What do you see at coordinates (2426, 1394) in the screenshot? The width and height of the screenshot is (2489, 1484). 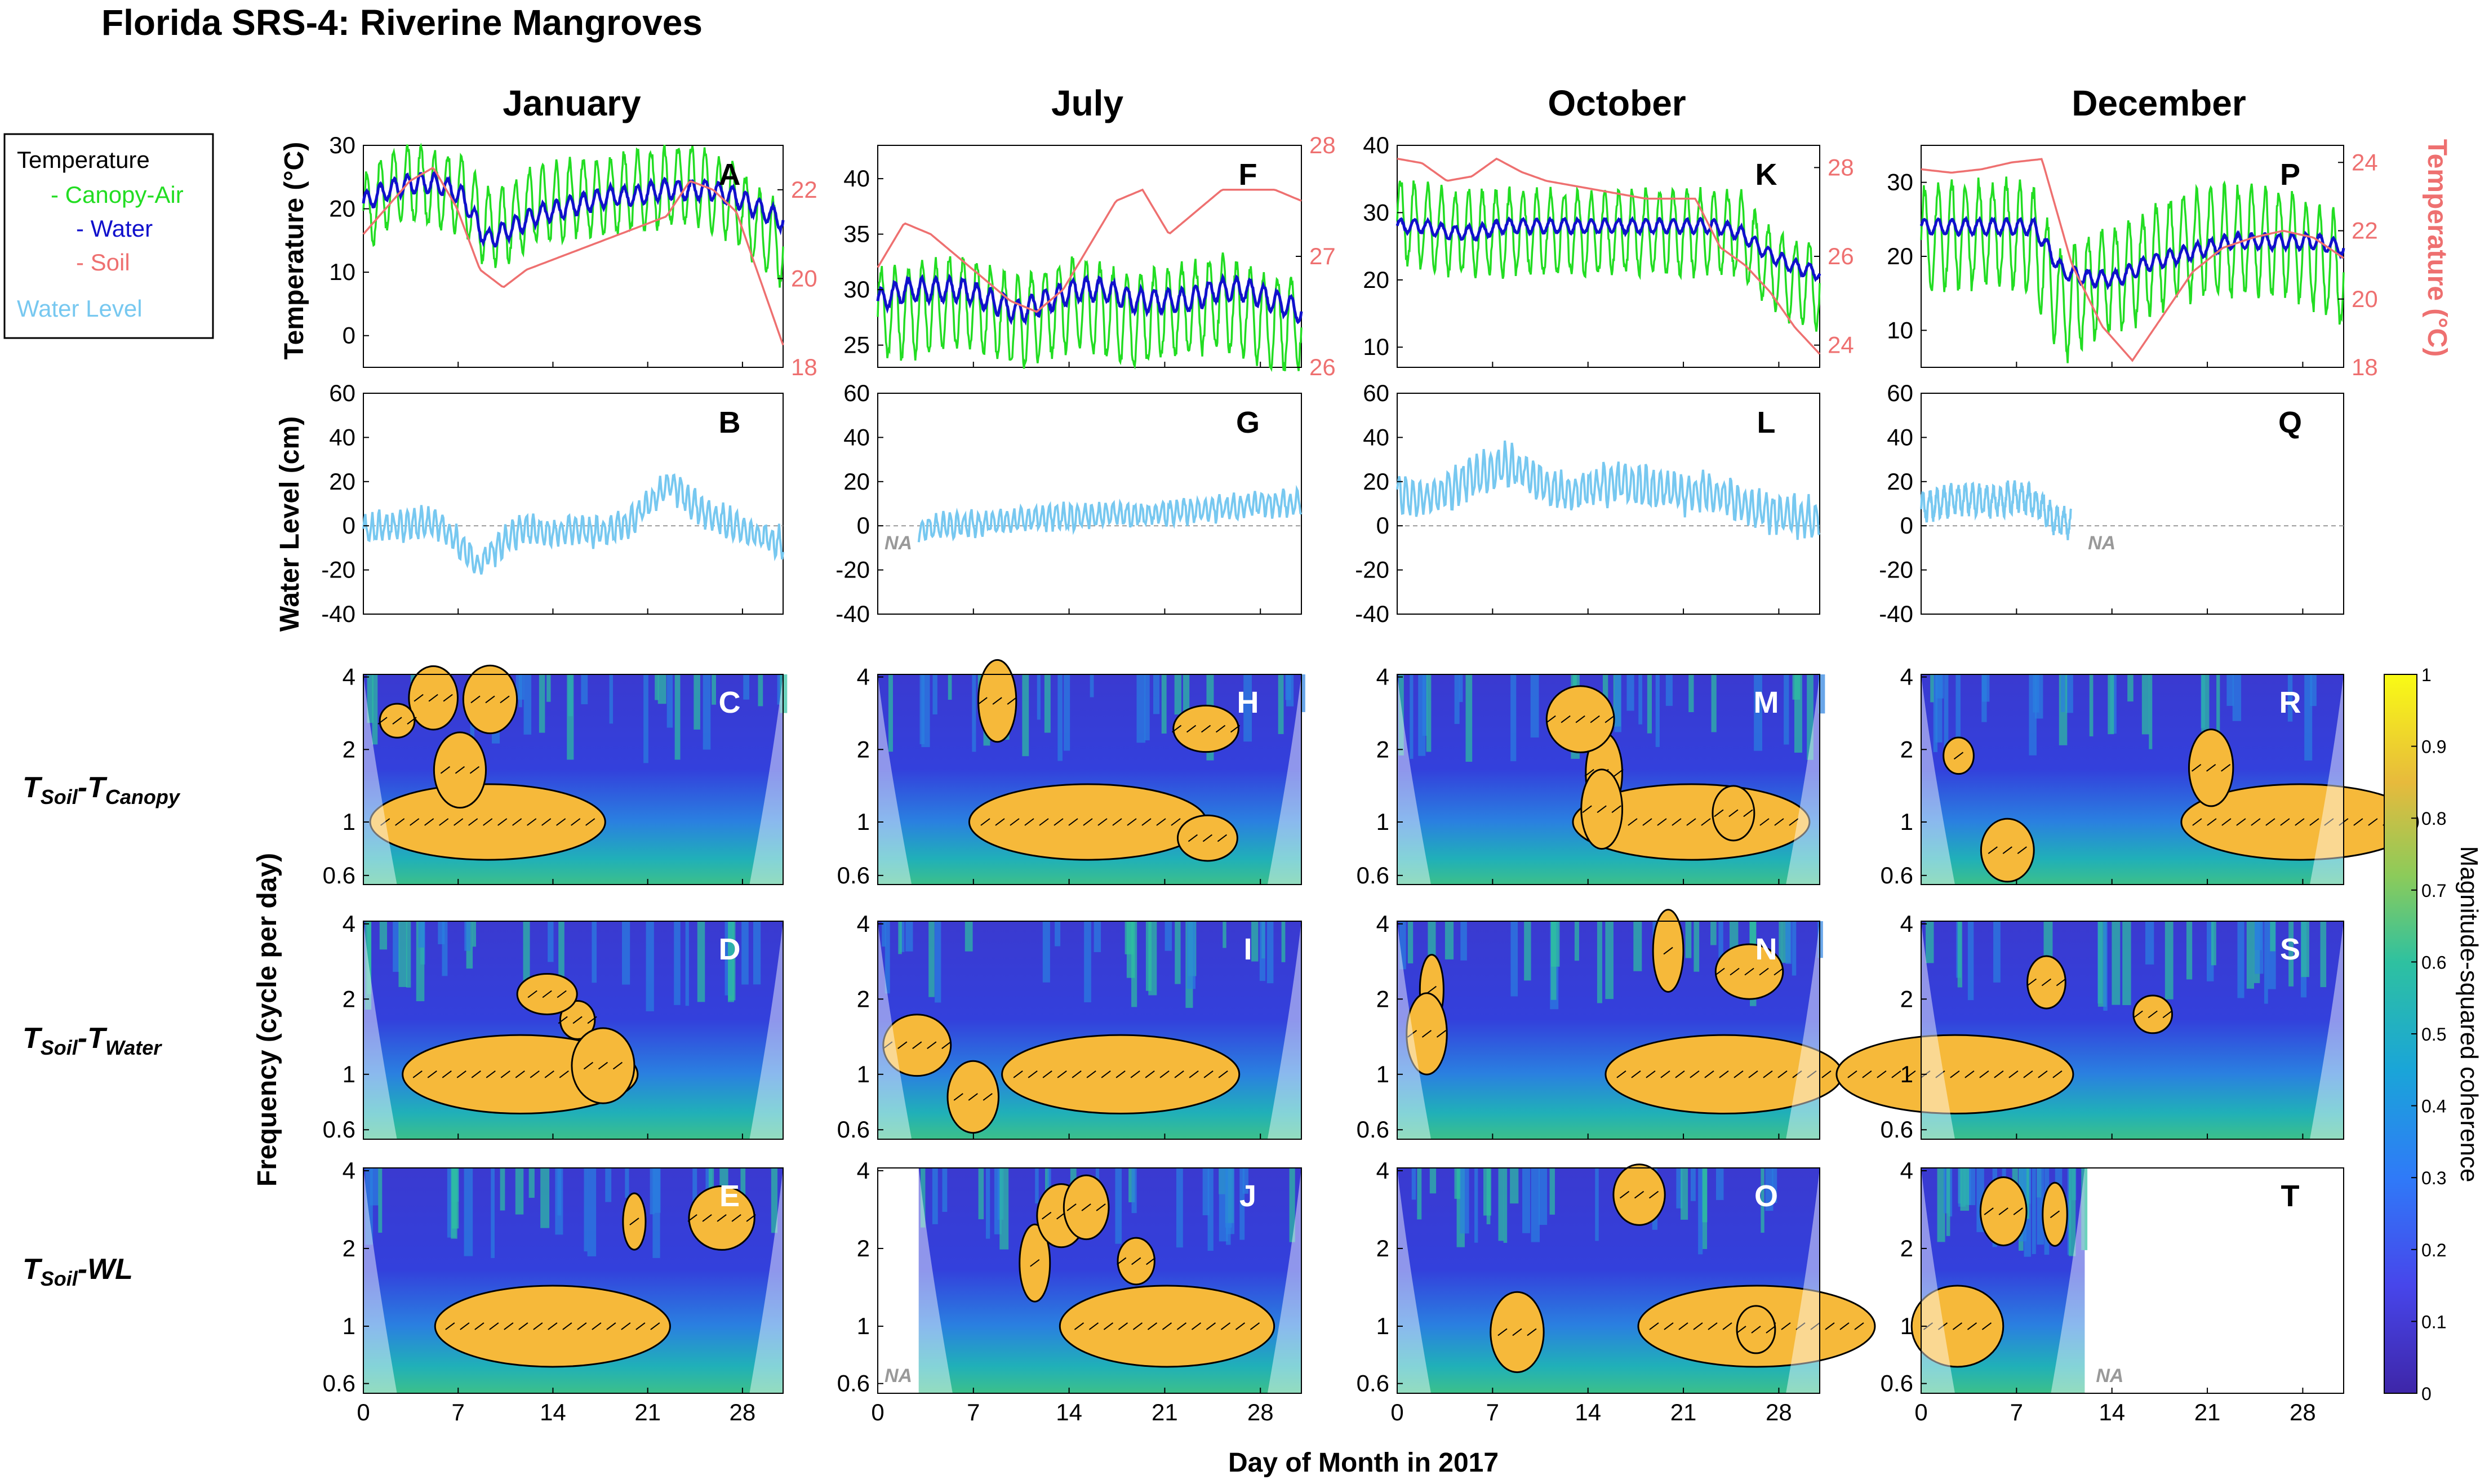 I see `colorbar-tick-label: 0` at bounding box center [2426, 1394].